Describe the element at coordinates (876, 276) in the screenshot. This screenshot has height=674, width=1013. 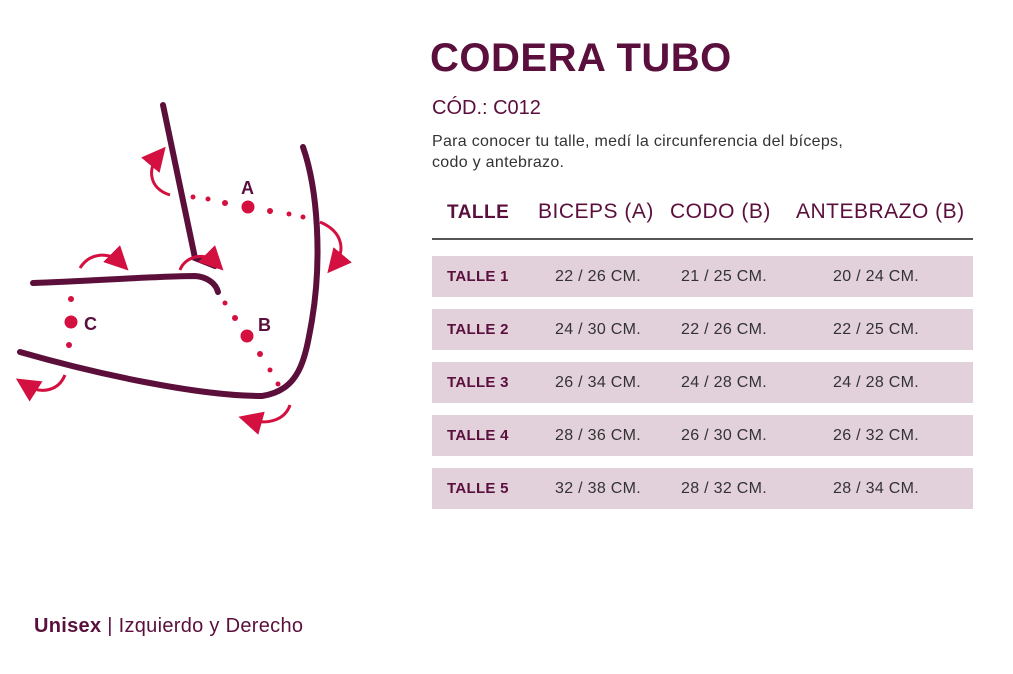
I see `size-value: 20 / 24 CM.` at that location.